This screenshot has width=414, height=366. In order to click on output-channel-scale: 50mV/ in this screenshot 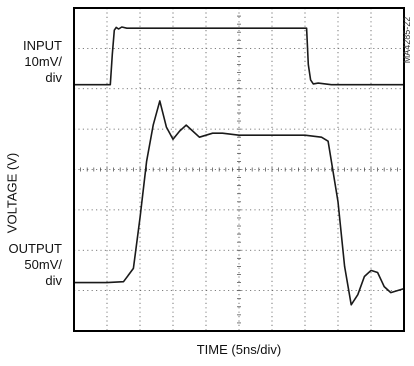, I will do `click(43, 264)`.